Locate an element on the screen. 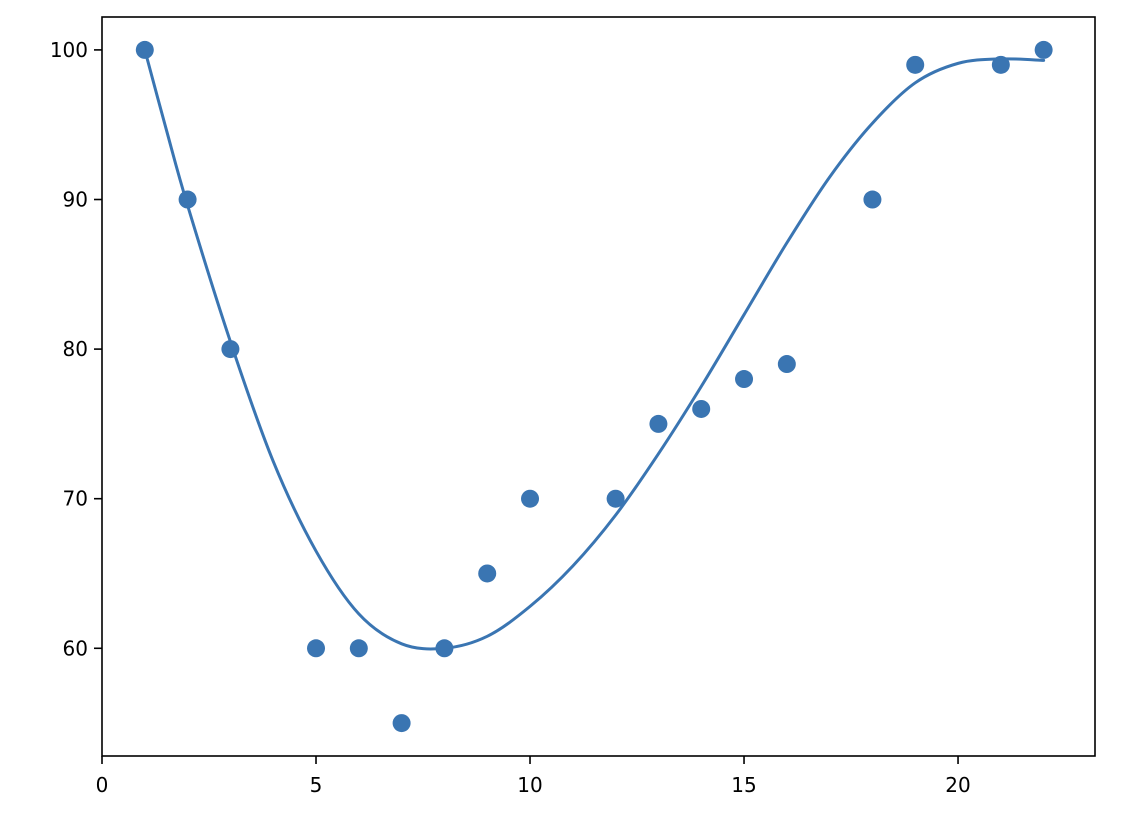 This screenshot has width=1134, height=834. x-tick-label: 10 is located at coordinates (529, 785).